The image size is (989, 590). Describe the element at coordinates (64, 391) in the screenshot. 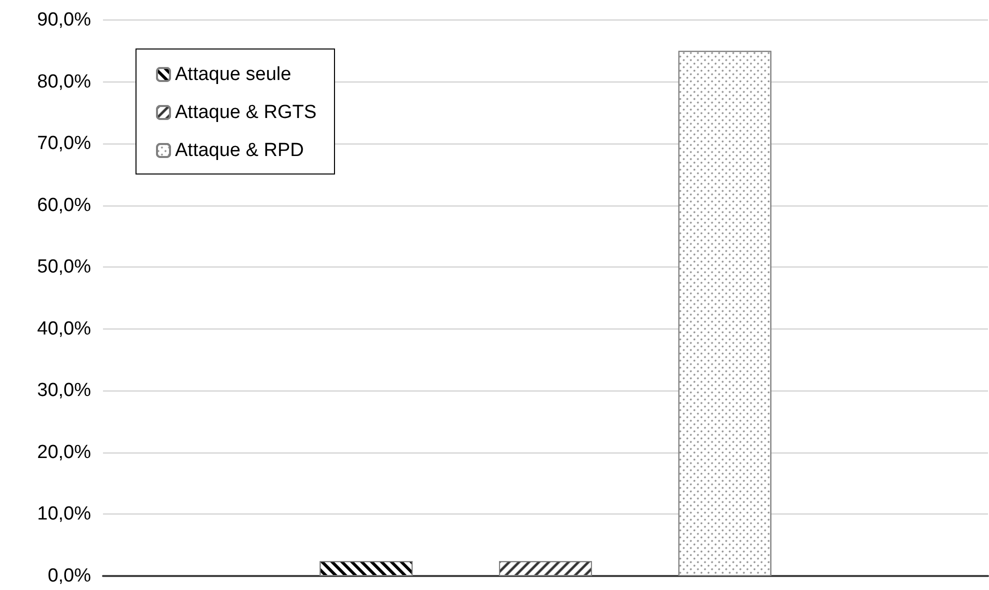

I see `y-tick-label: 30,0%` at that location.